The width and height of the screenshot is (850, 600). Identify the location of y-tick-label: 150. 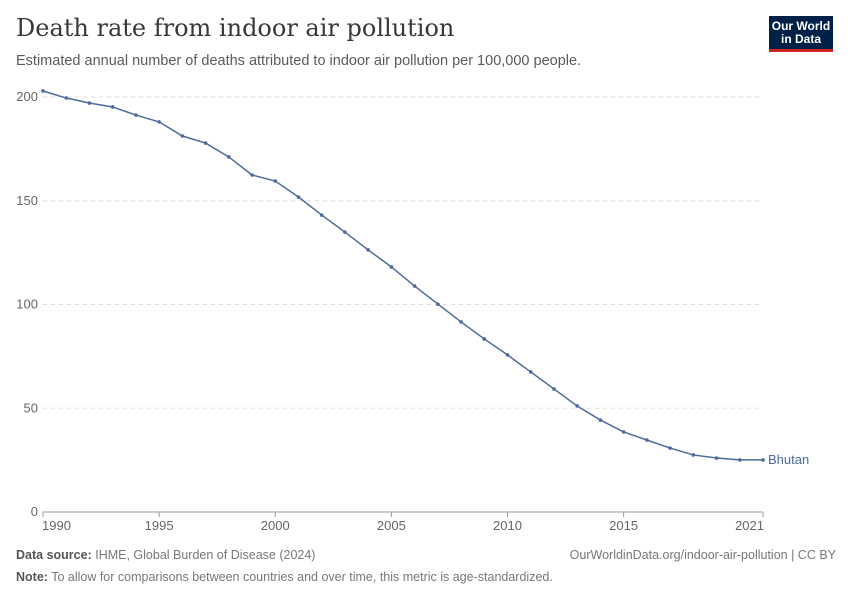
(27, 200).